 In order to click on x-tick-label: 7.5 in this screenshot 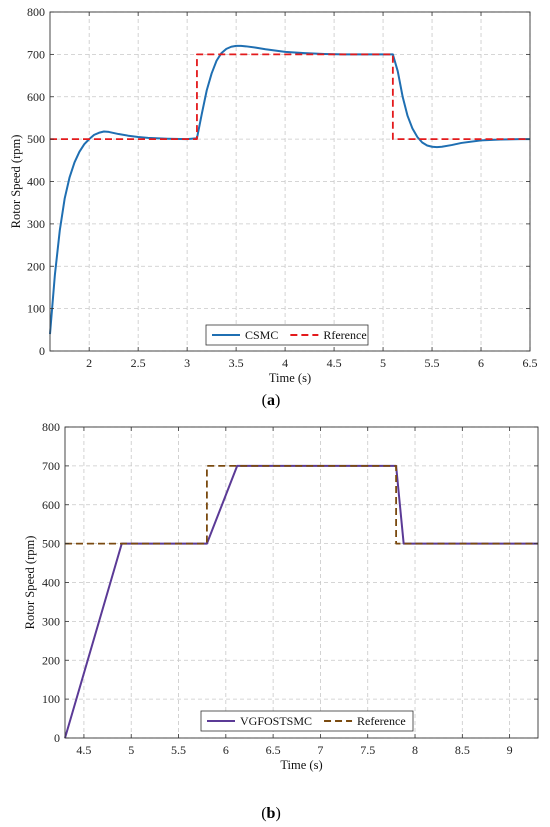, I will do `click(367, 750)`.